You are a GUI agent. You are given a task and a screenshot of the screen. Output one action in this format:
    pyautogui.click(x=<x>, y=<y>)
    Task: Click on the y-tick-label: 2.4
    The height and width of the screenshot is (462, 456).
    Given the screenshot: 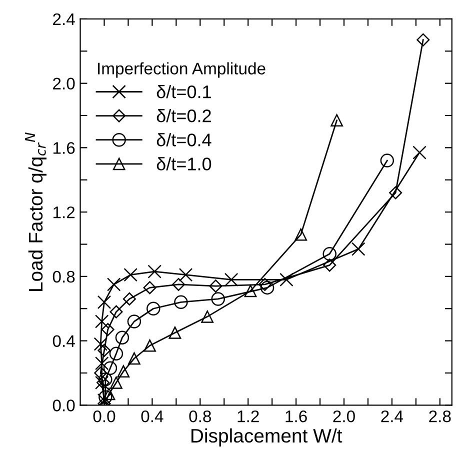 What is the action you would take?
    pyautogui.click(x=64, y=19)
    